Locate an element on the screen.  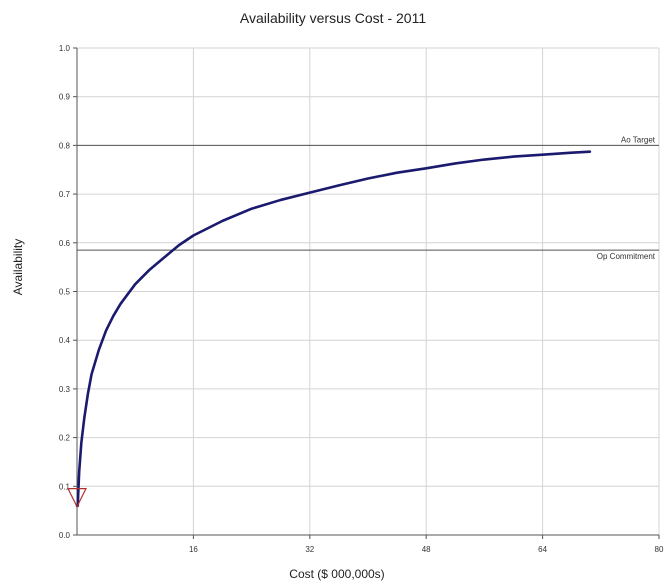
triangle-down-marker is located at coordinates (77, 498).